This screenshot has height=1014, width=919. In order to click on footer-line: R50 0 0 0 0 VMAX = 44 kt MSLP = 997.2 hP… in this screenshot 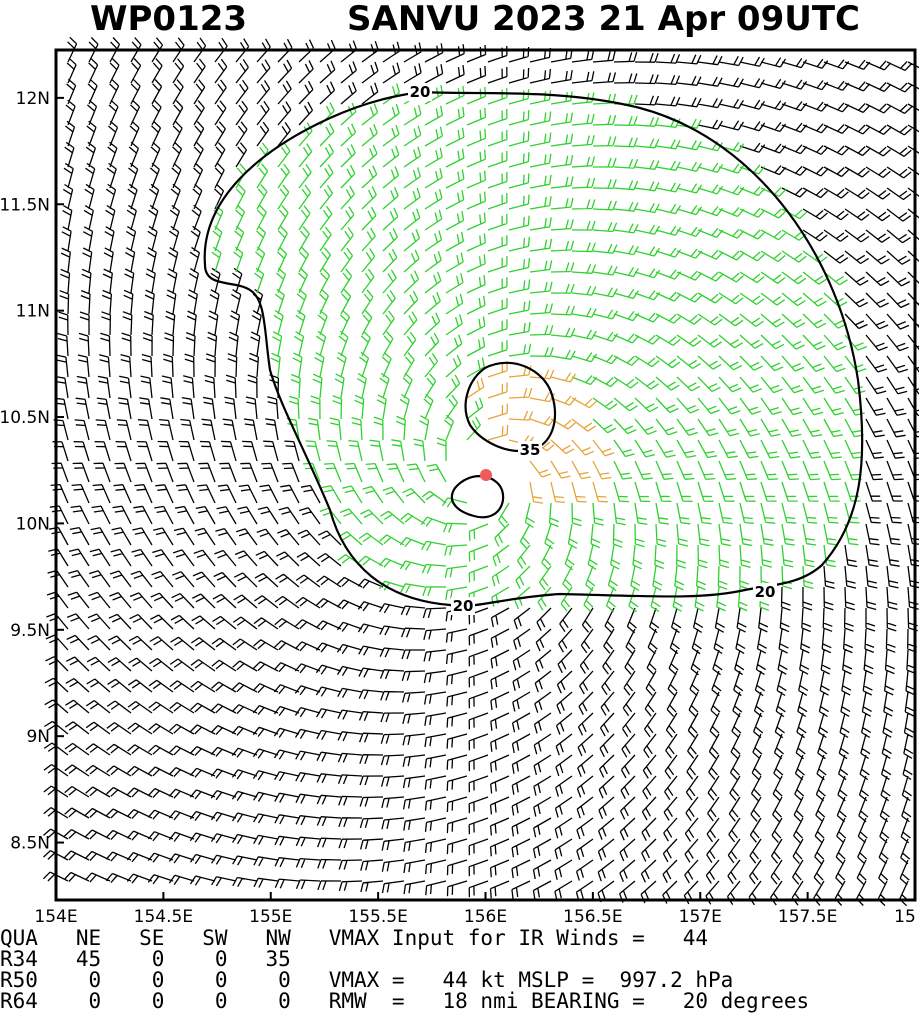, I will do `click(366, 980)`.